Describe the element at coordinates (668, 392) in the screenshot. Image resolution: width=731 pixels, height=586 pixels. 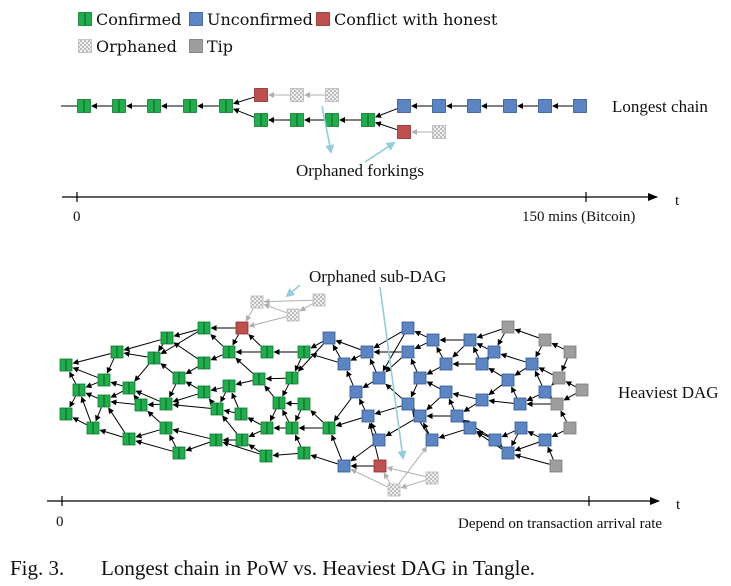
I see `heaviest-dag-label: Heaviest DAG` at that location.